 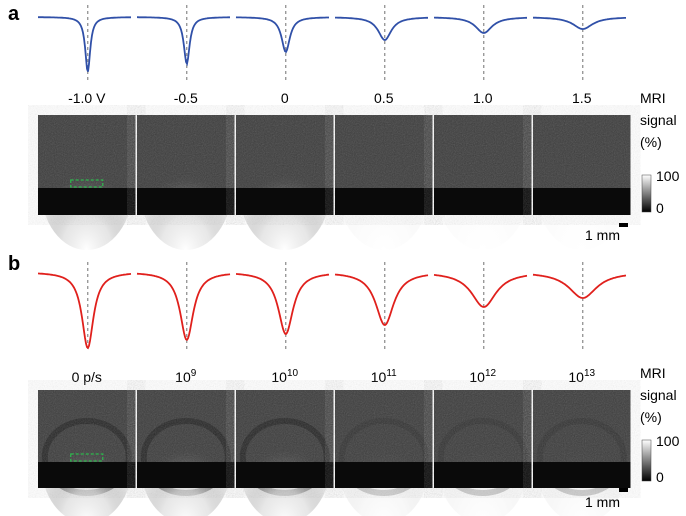 What do you see at coordinates (194, 373) in the screenshot?
I see `label-exponent: 9` at bounding box center [194, 373].